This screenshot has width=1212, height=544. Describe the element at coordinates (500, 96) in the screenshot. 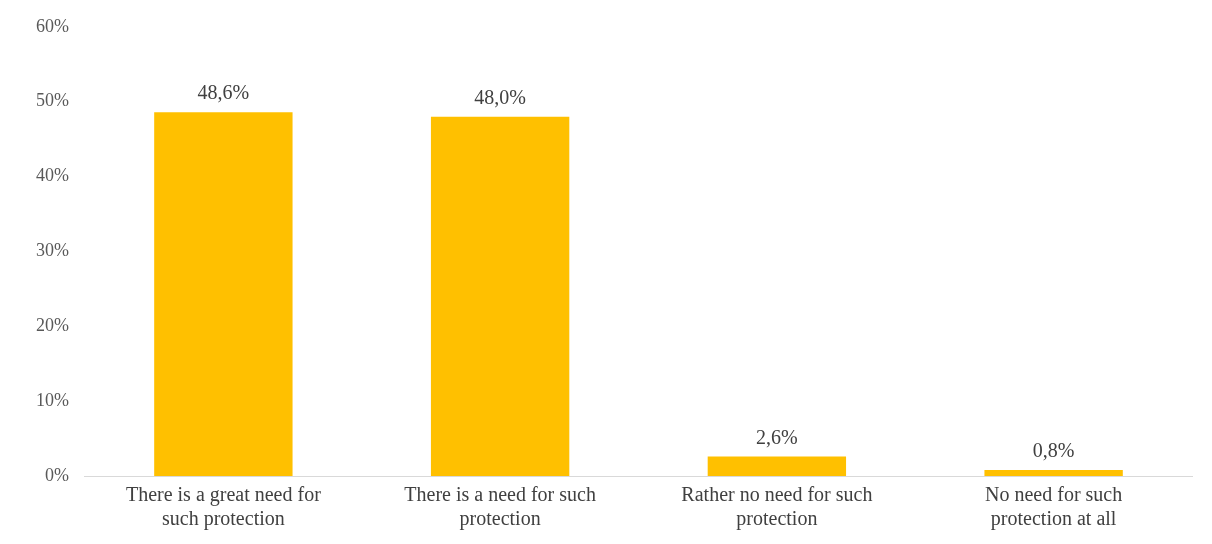

I see `data-label: 48,0%` at that location.